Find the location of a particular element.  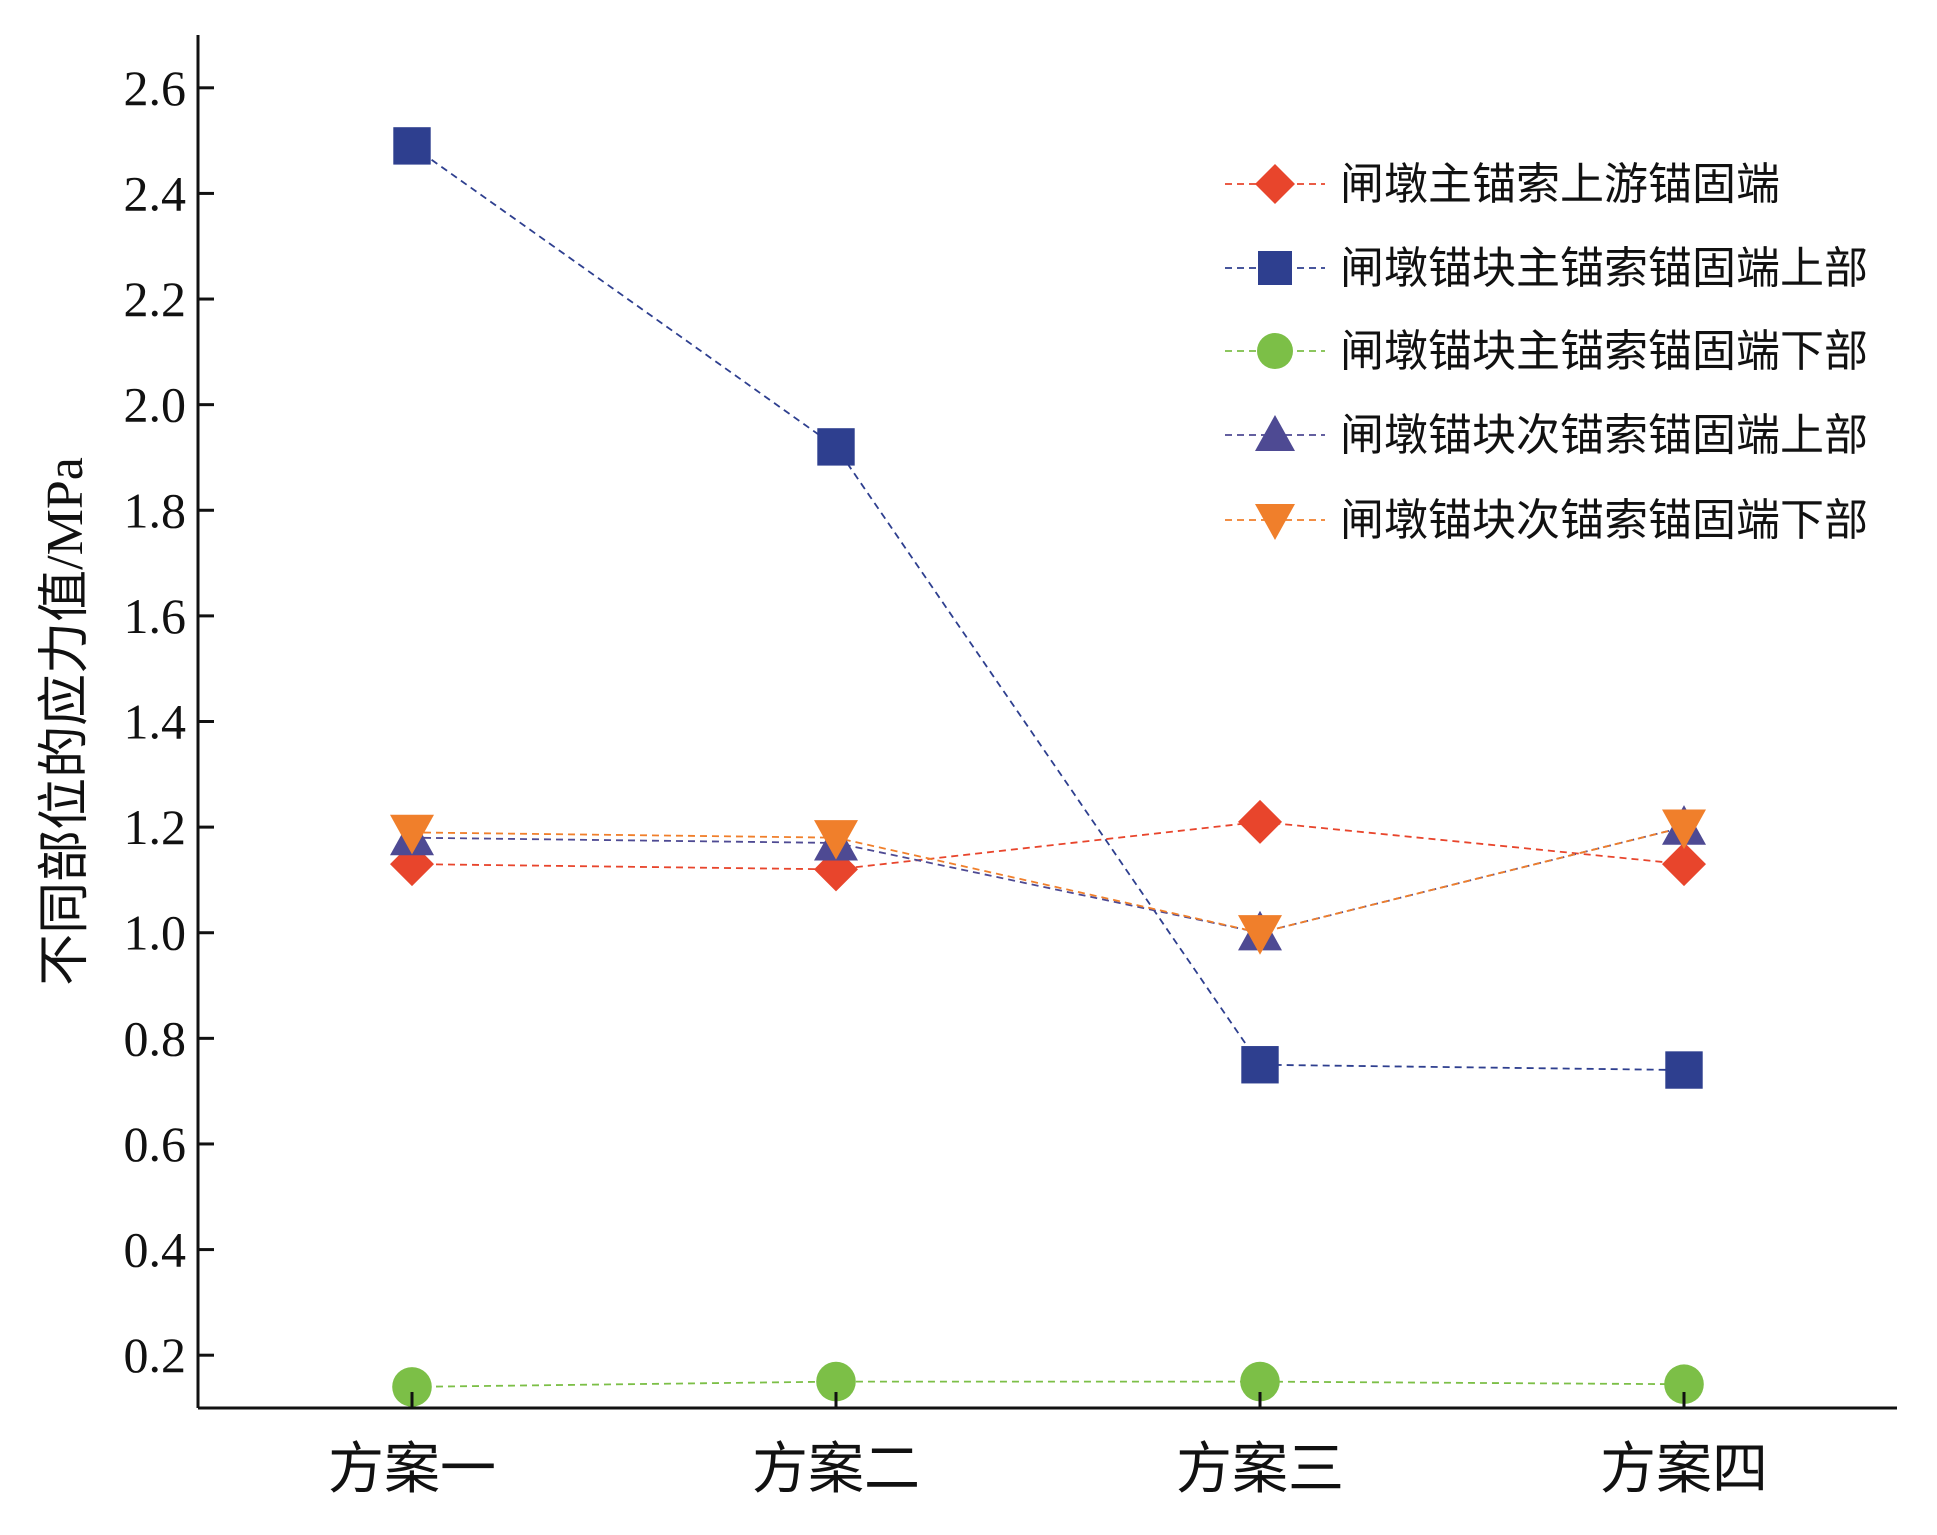

y-tick-label: 2.0 is located at coordinates (155, 405).